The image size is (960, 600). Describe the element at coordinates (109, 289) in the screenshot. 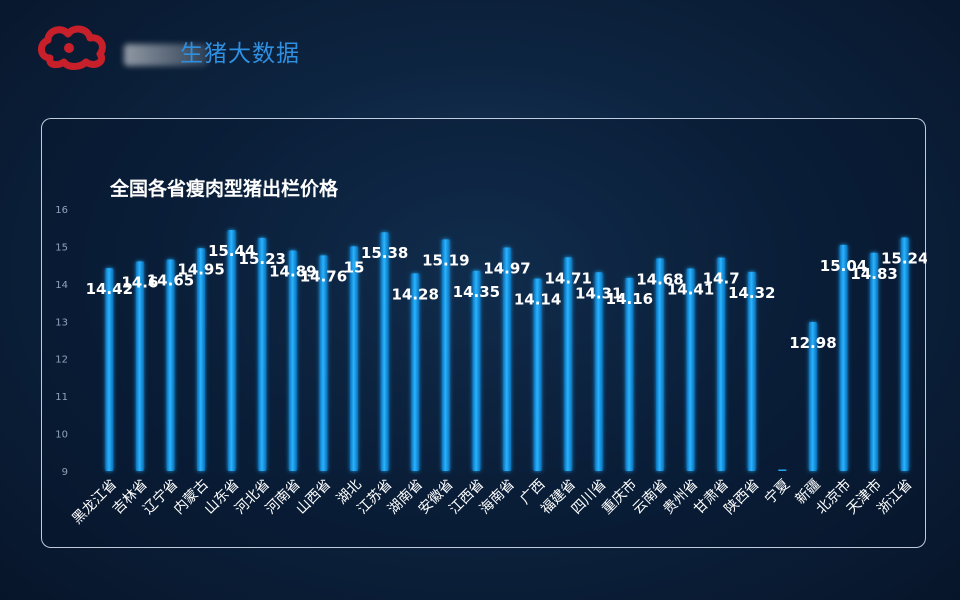

I see `data-label: 14.42` at that location.